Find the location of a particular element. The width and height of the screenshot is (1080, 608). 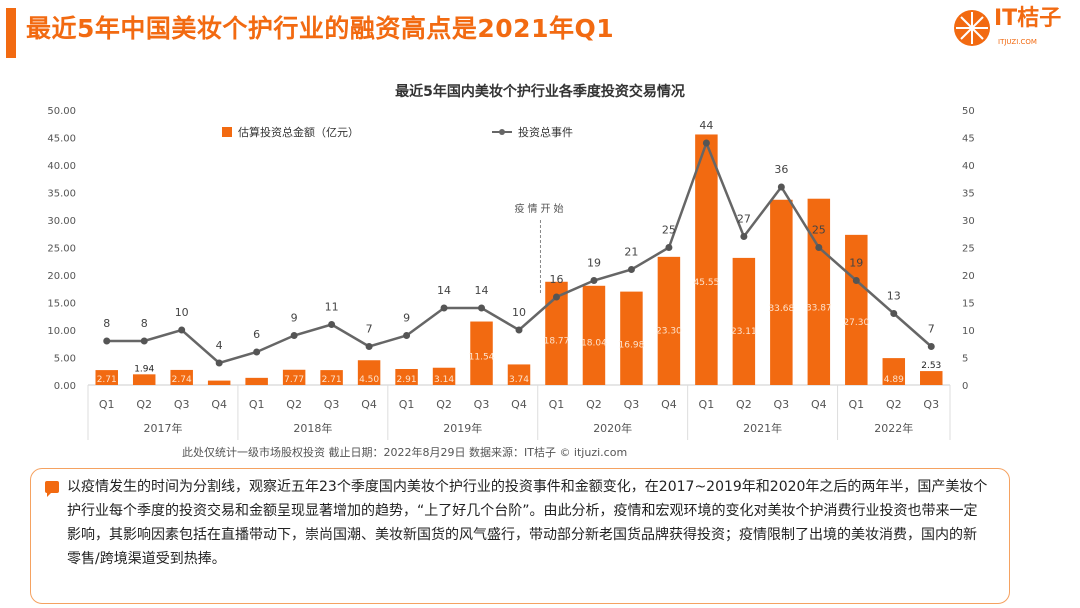

year-label: 2022年 is located at coordinates (893, 428).